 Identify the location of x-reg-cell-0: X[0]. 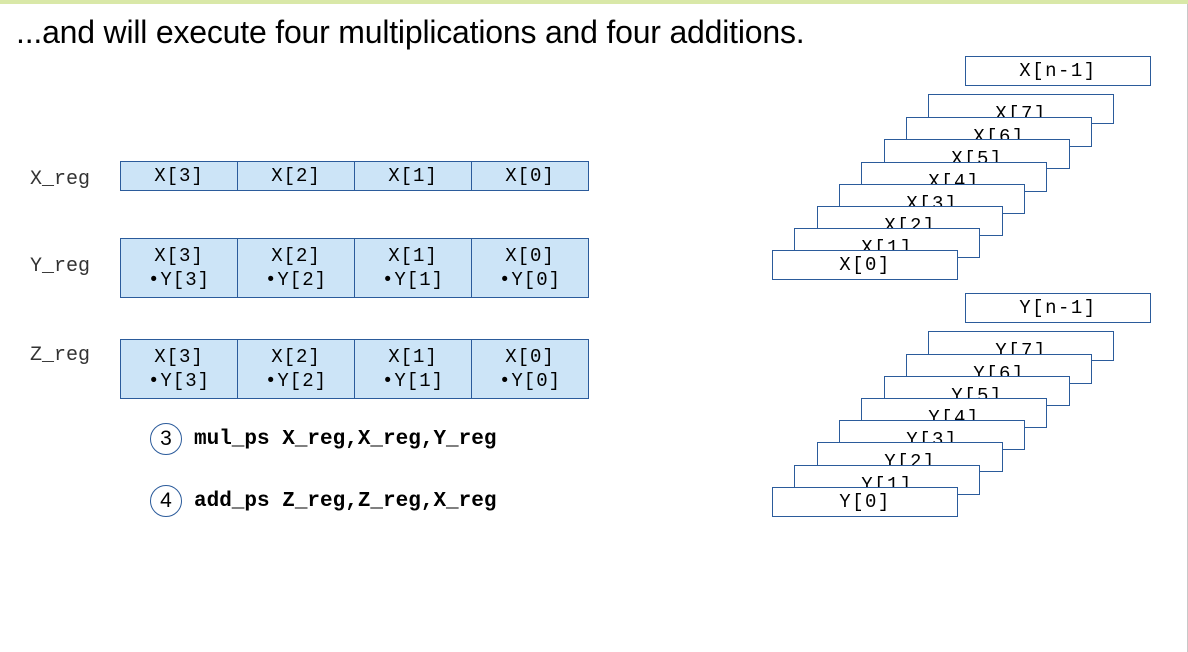
(530, 176).